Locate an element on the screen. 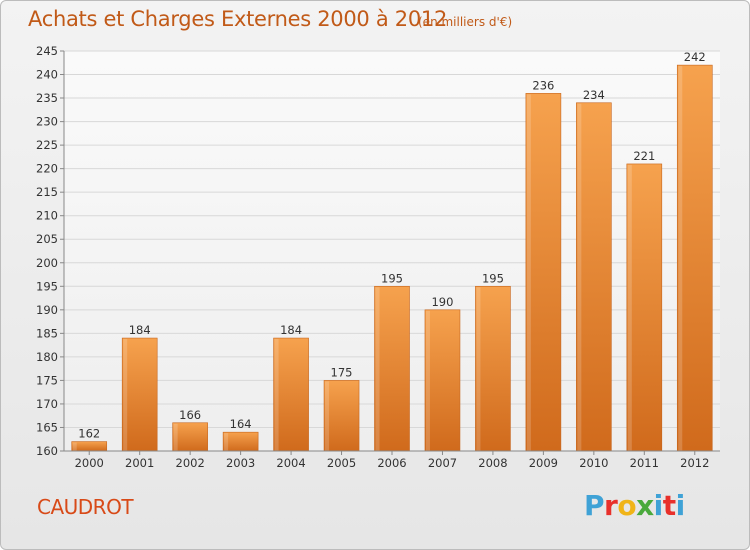 This screenshot has width=750, height=550. logo-letter: x is located at coordinates (645, 505).